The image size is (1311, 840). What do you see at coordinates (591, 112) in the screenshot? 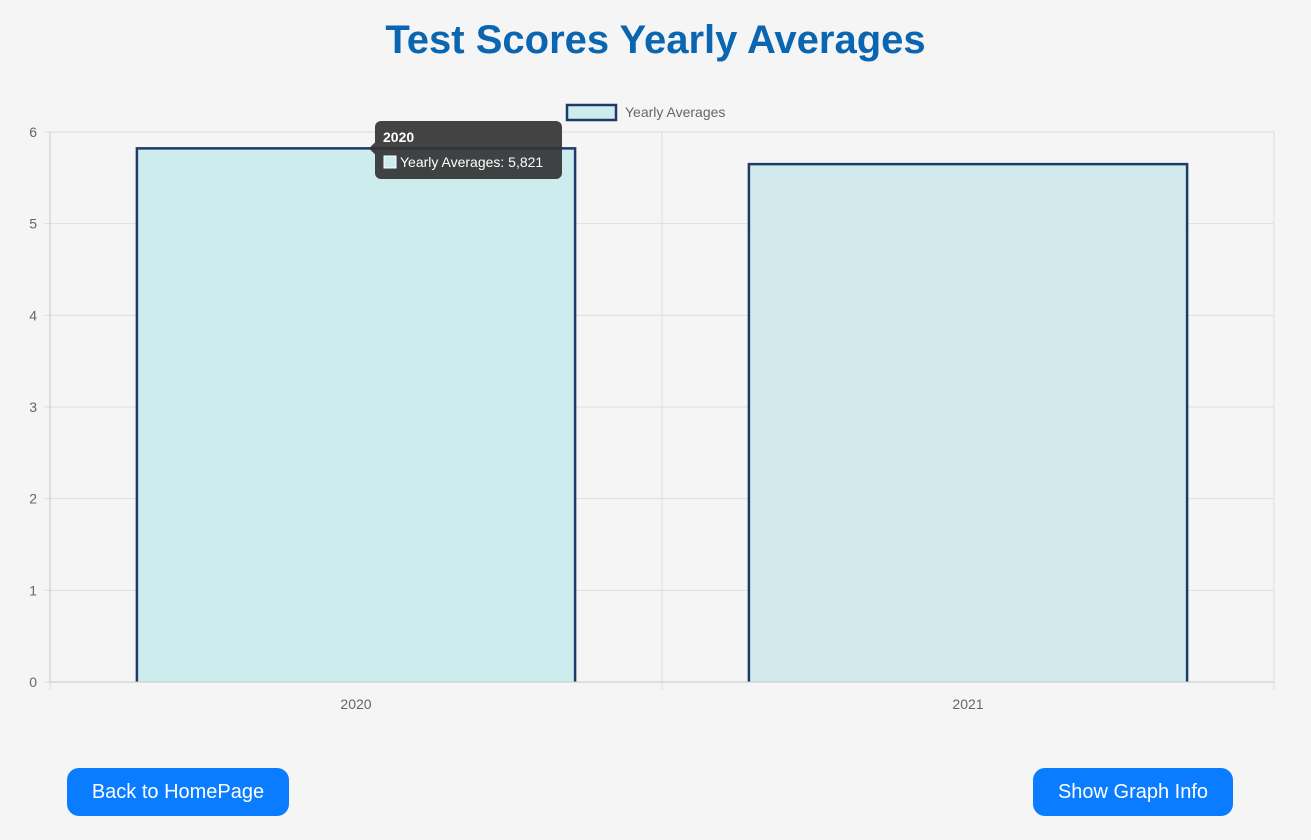
I see `legend-swatch` at bounding box center [591, 112].